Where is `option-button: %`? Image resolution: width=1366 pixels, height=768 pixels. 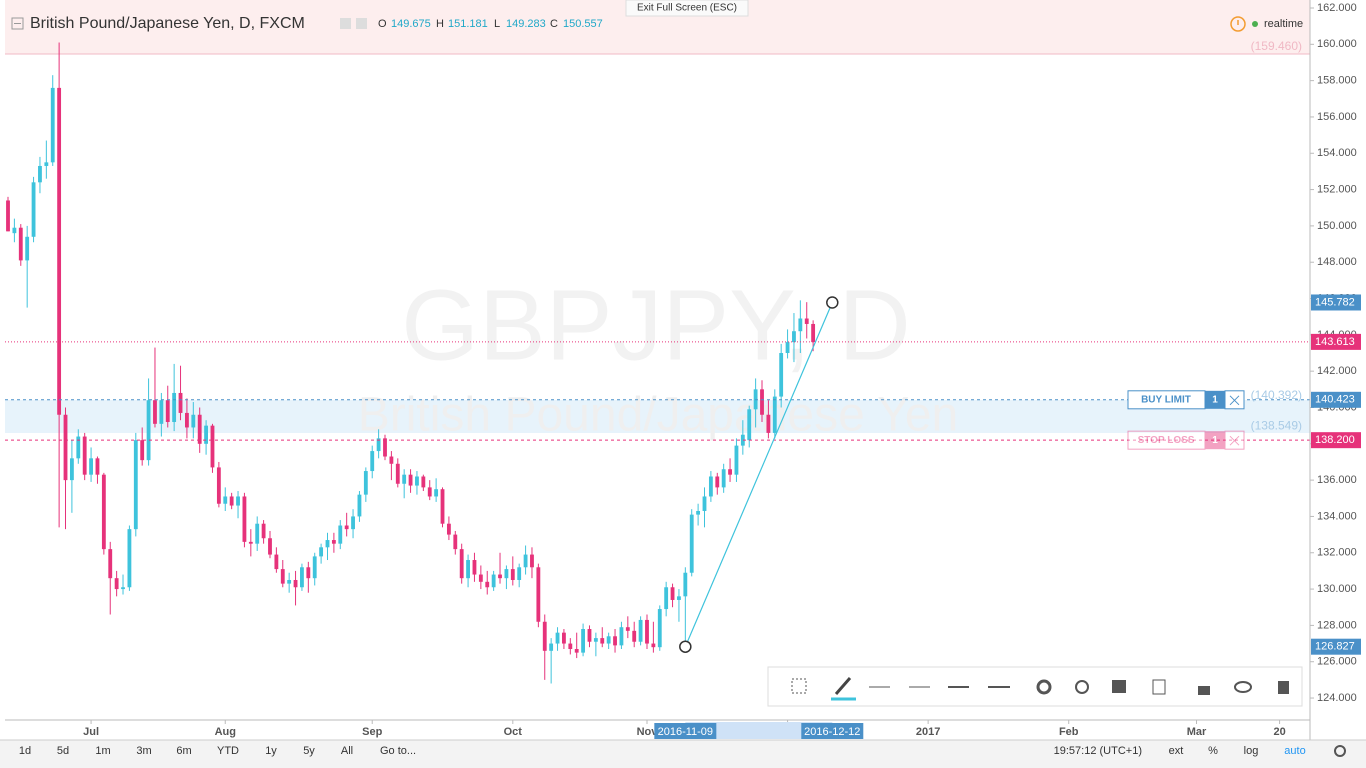
option-button: % is located at coordinates (1213, 751).